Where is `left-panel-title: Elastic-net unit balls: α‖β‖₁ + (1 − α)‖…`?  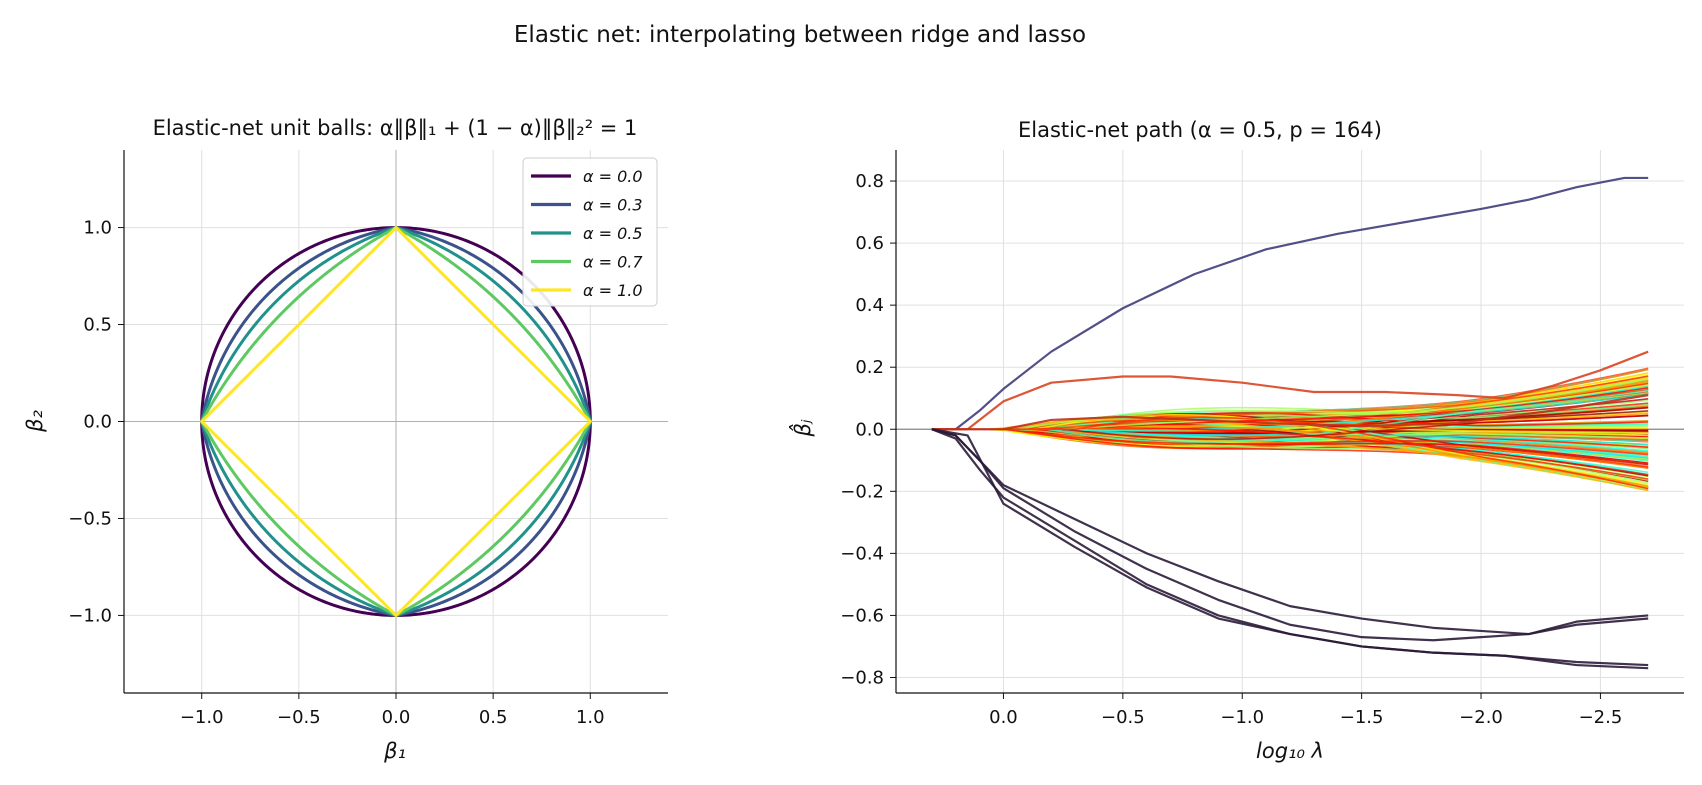
left-panel-title: Elastic-net unit balls: α‖β‖₁ + (1 − α)‖… is located at coordinates (395, 128).